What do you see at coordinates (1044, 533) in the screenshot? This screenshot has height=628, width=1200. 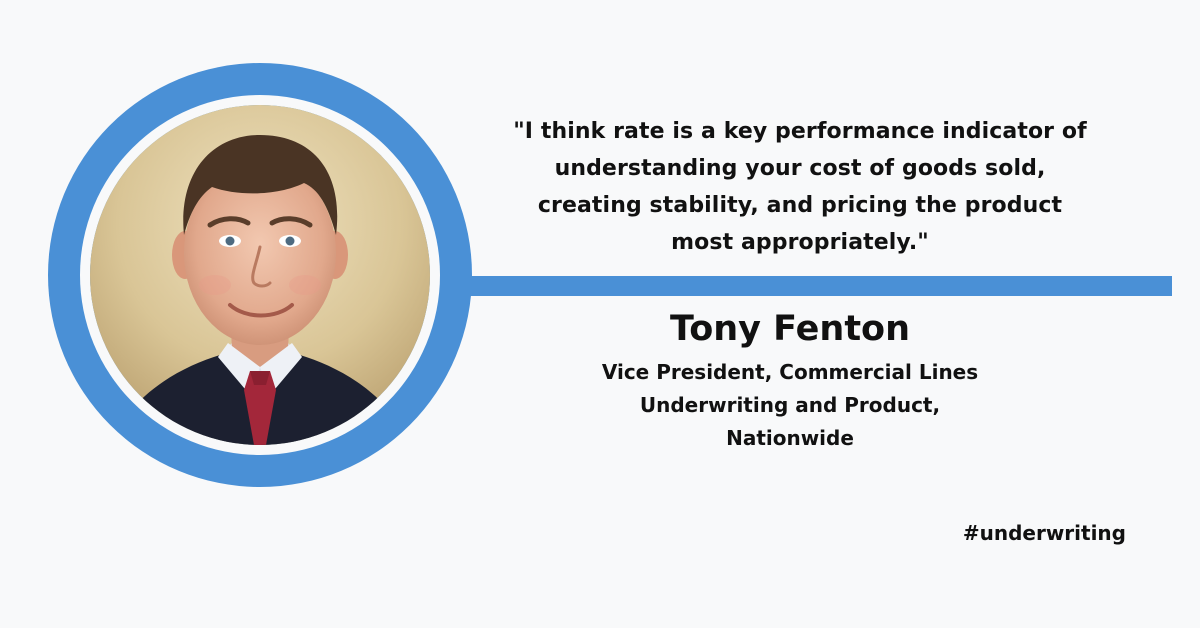 I see `hashtag-label: #underwriting` at bounding box center [1044, 533].